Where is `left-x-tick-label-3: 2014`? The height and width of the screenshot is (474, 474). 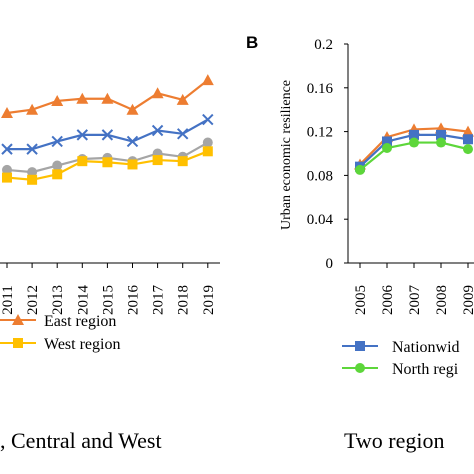
left-x-tick-label-3: 2014 is located at coordinates (83, 300).